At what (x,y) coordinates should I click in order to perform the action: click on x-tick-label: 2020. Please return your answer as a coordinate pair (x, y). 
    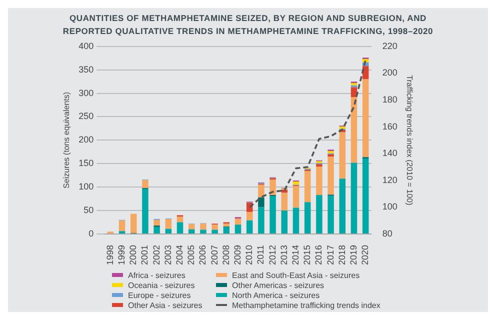
    Looking at the image, I should click on (365, 255).